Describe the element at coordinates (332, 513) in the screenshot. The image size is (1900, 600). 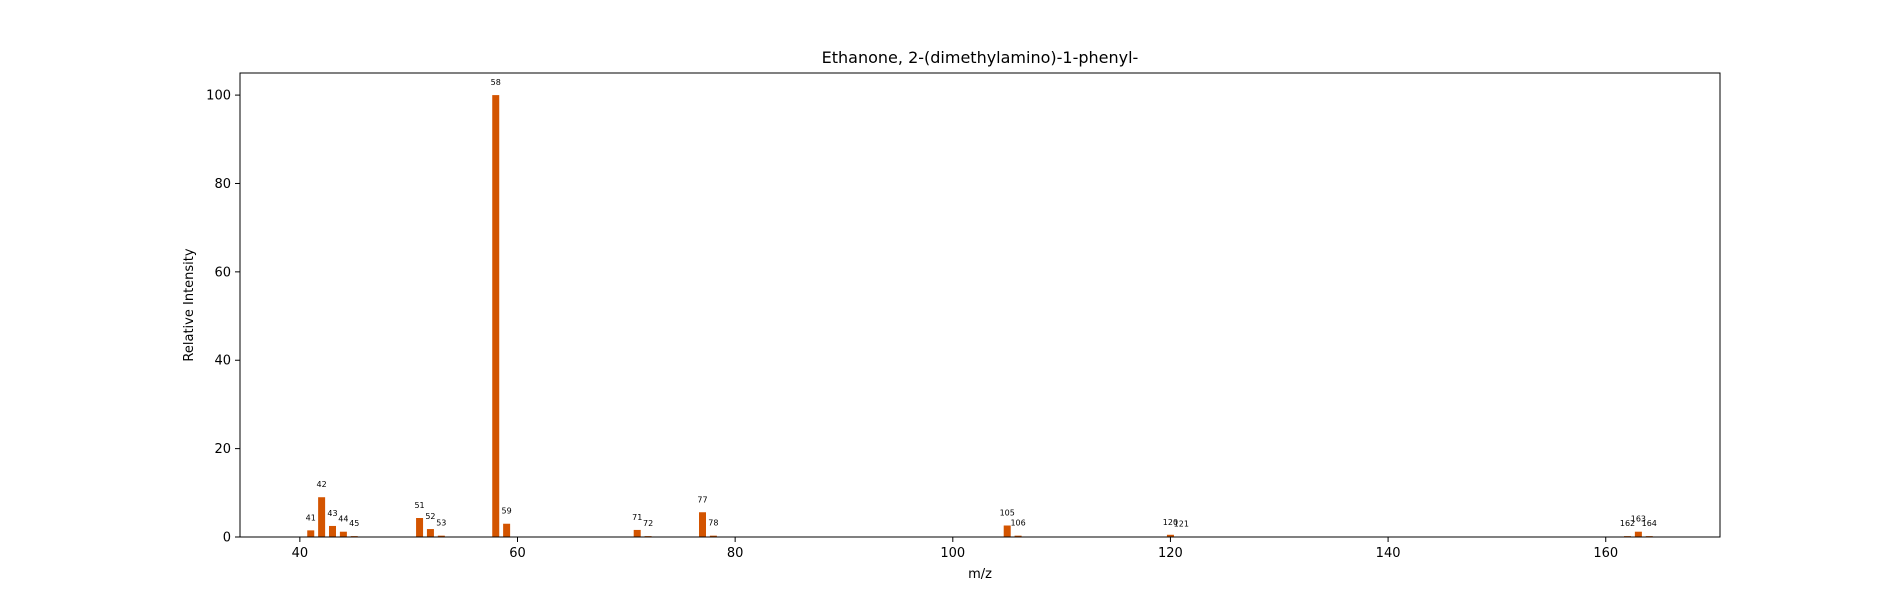
I see `peak-label-43: 43` at that location.